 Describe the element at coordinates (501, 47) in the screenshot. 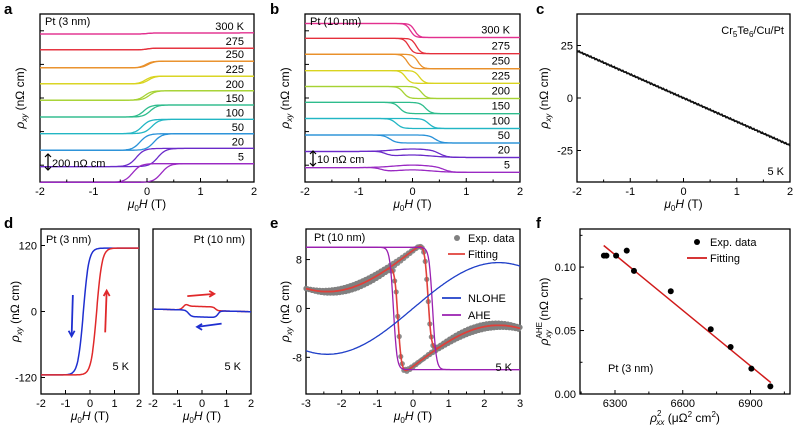

I see `panel-b-temp-label: 275` at that location.